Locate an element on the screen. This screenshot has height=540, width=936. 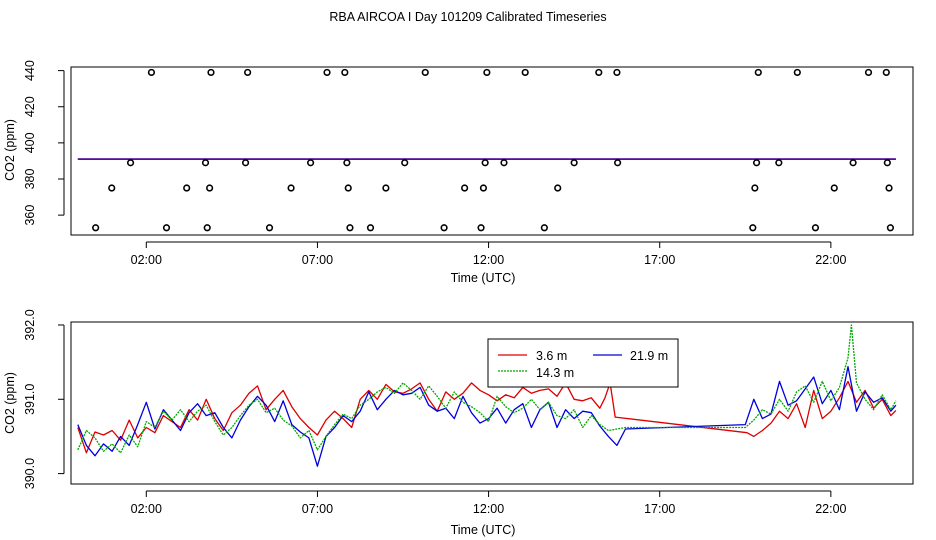
legend-label-14-3m: 14.3 m is located at coordinates (555, 373).